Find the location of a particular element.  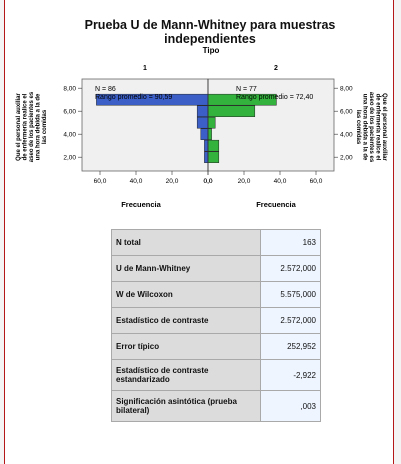

y-tick-label-left: 8,00 is located at coordinates (69, 89).